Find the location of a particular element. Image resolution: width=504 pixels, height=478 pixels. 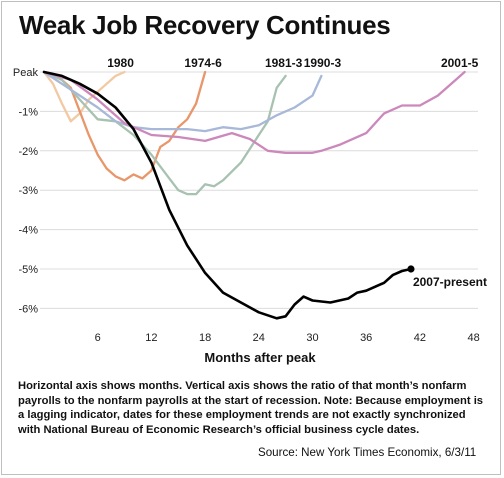

x-tick-label: 24 is located at coordinates (259, 338).